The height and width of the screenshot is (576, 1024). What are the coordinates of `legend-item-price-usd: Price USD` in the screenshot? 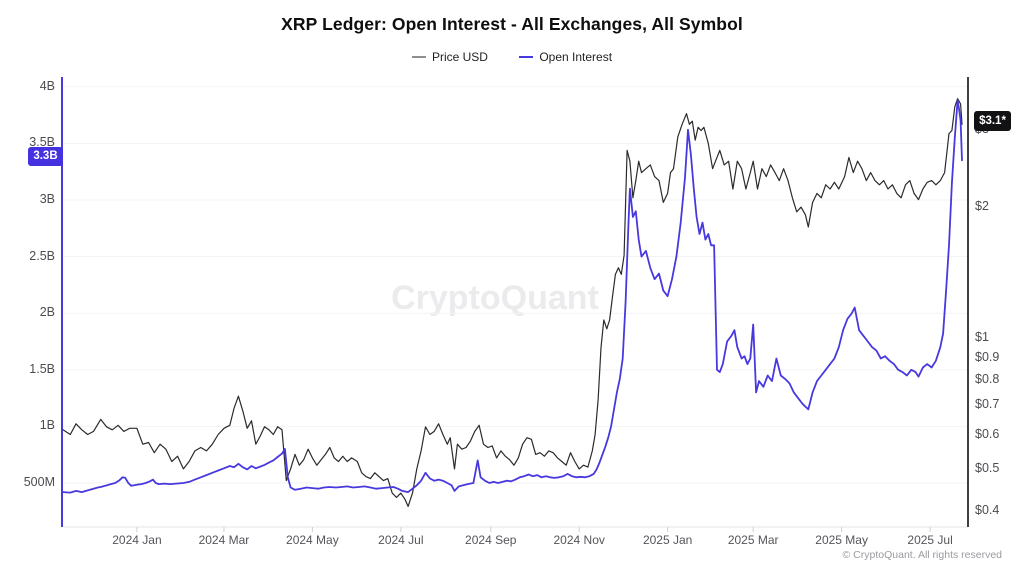 It's located at (449, 57).